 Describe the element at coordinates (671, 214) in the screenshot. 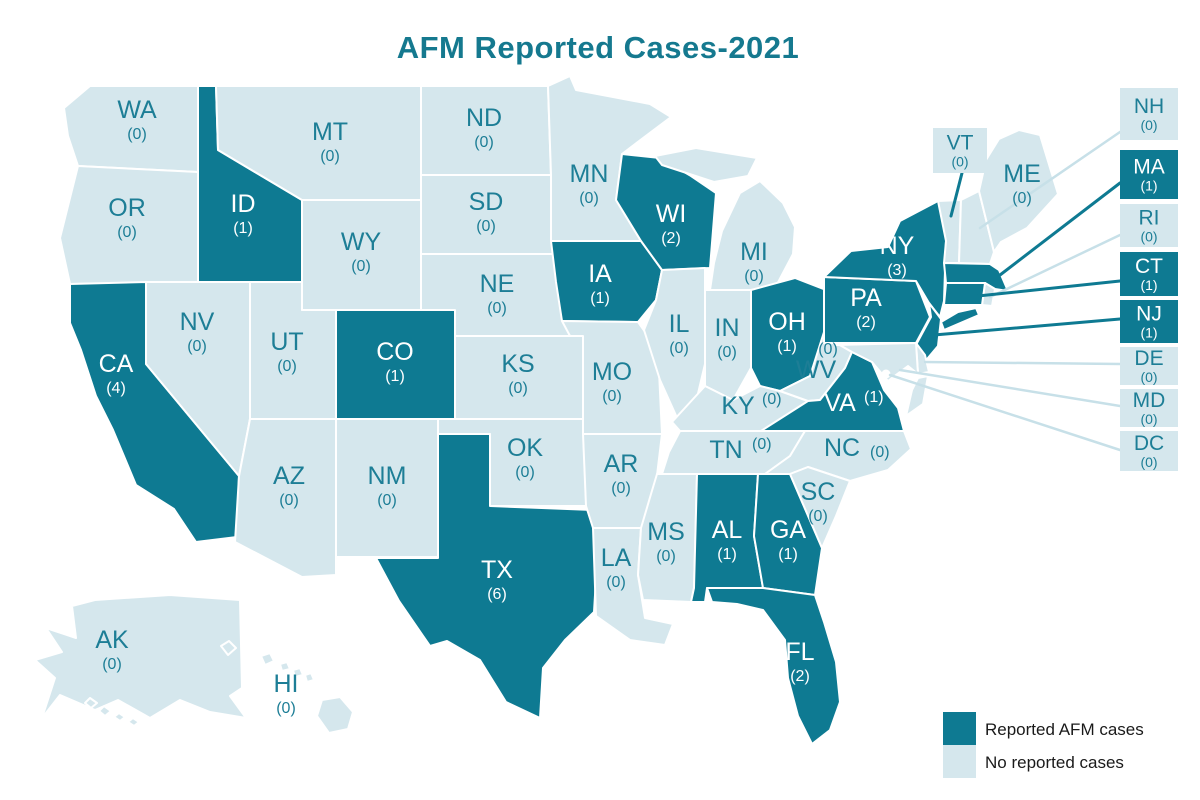

I see `state-label-wi: WI` at that location.